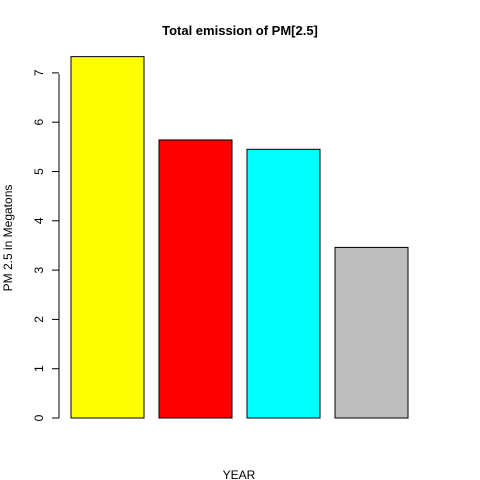 The image size is (480, 480). I want to click on y-tick-label-1: 1, so click(39, 368).